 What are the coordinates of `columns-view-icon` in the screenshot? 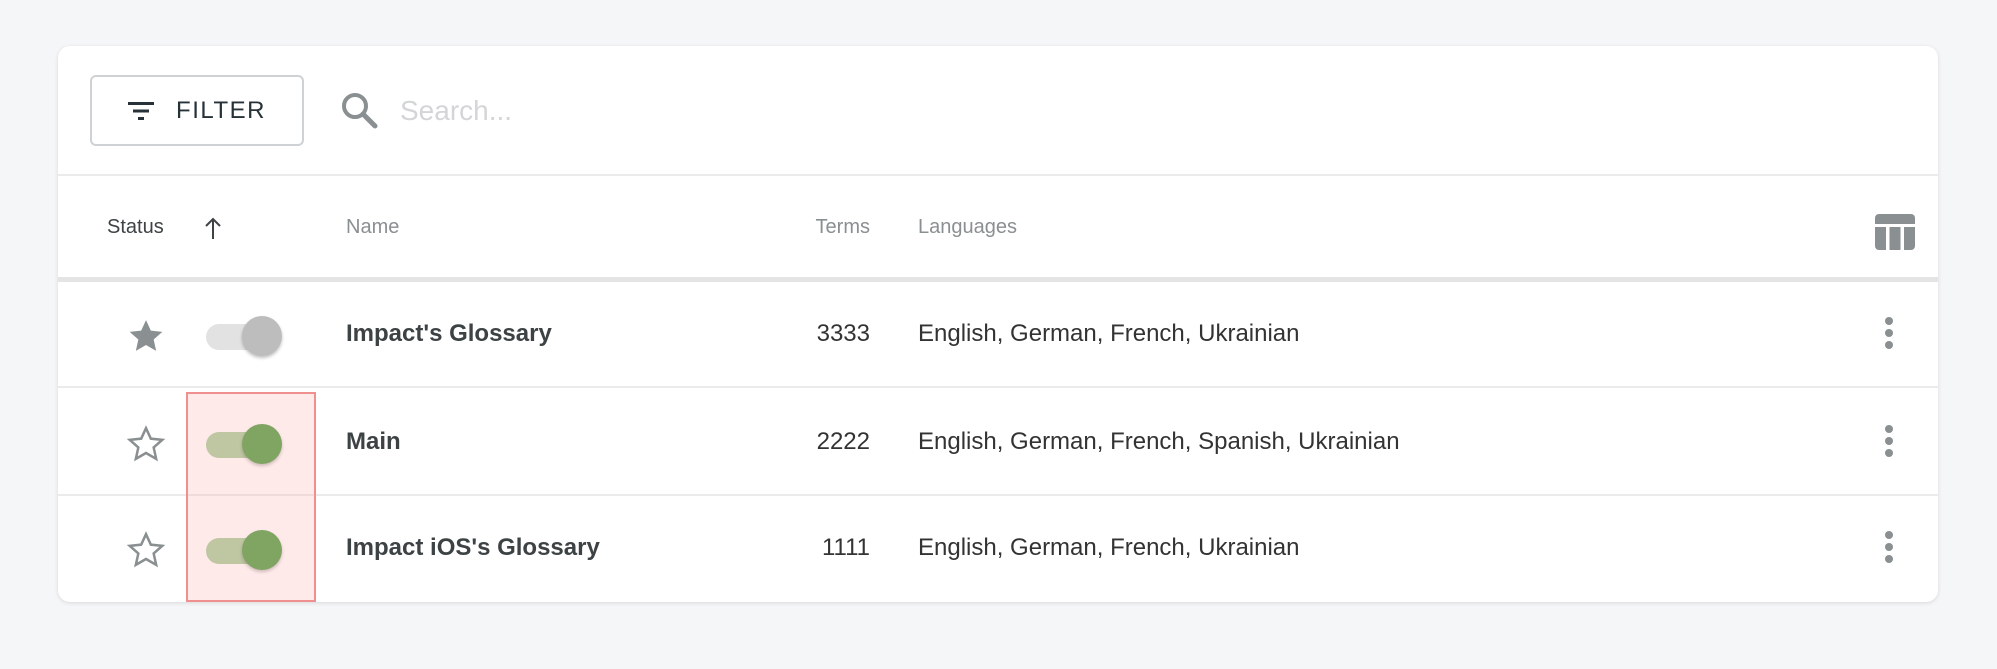 It's located at (1895, 232).